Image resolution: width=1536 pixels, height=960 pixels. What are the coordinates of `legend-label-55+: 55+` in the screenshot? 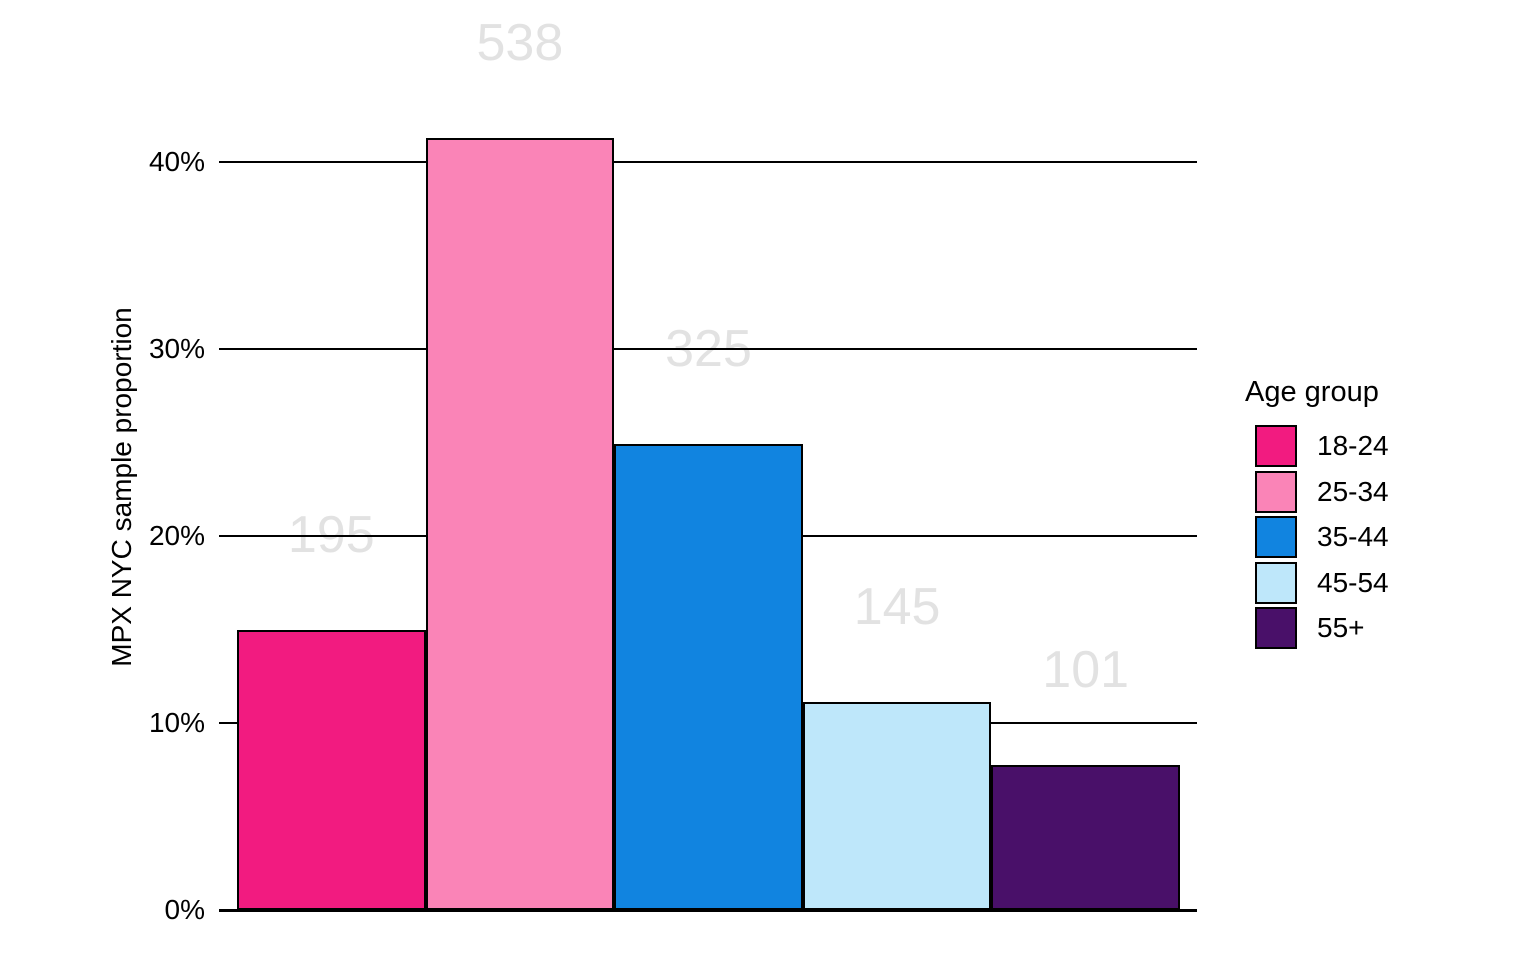 It's located at (1341, 627).